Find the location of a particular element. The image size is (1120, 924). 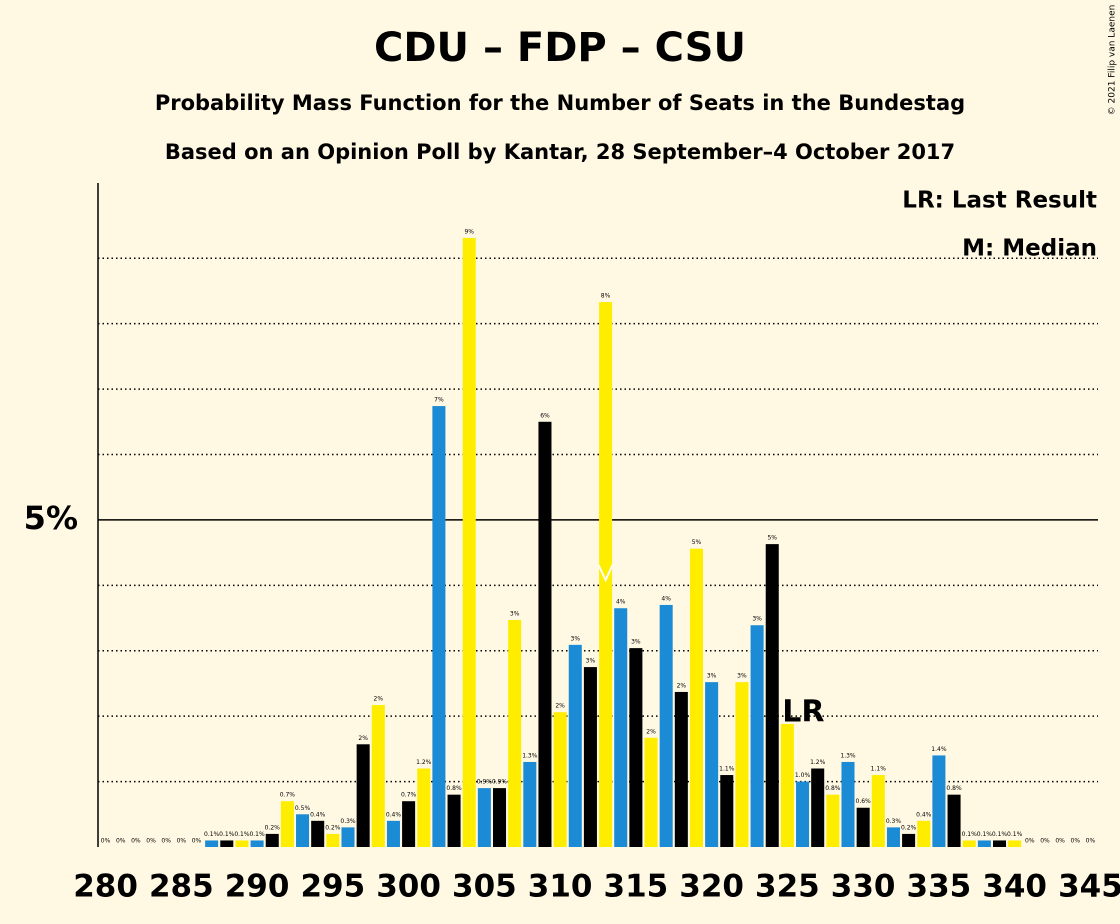

copyright: © 2021 Filip van Laenen is located at coordinates (1113, 60).